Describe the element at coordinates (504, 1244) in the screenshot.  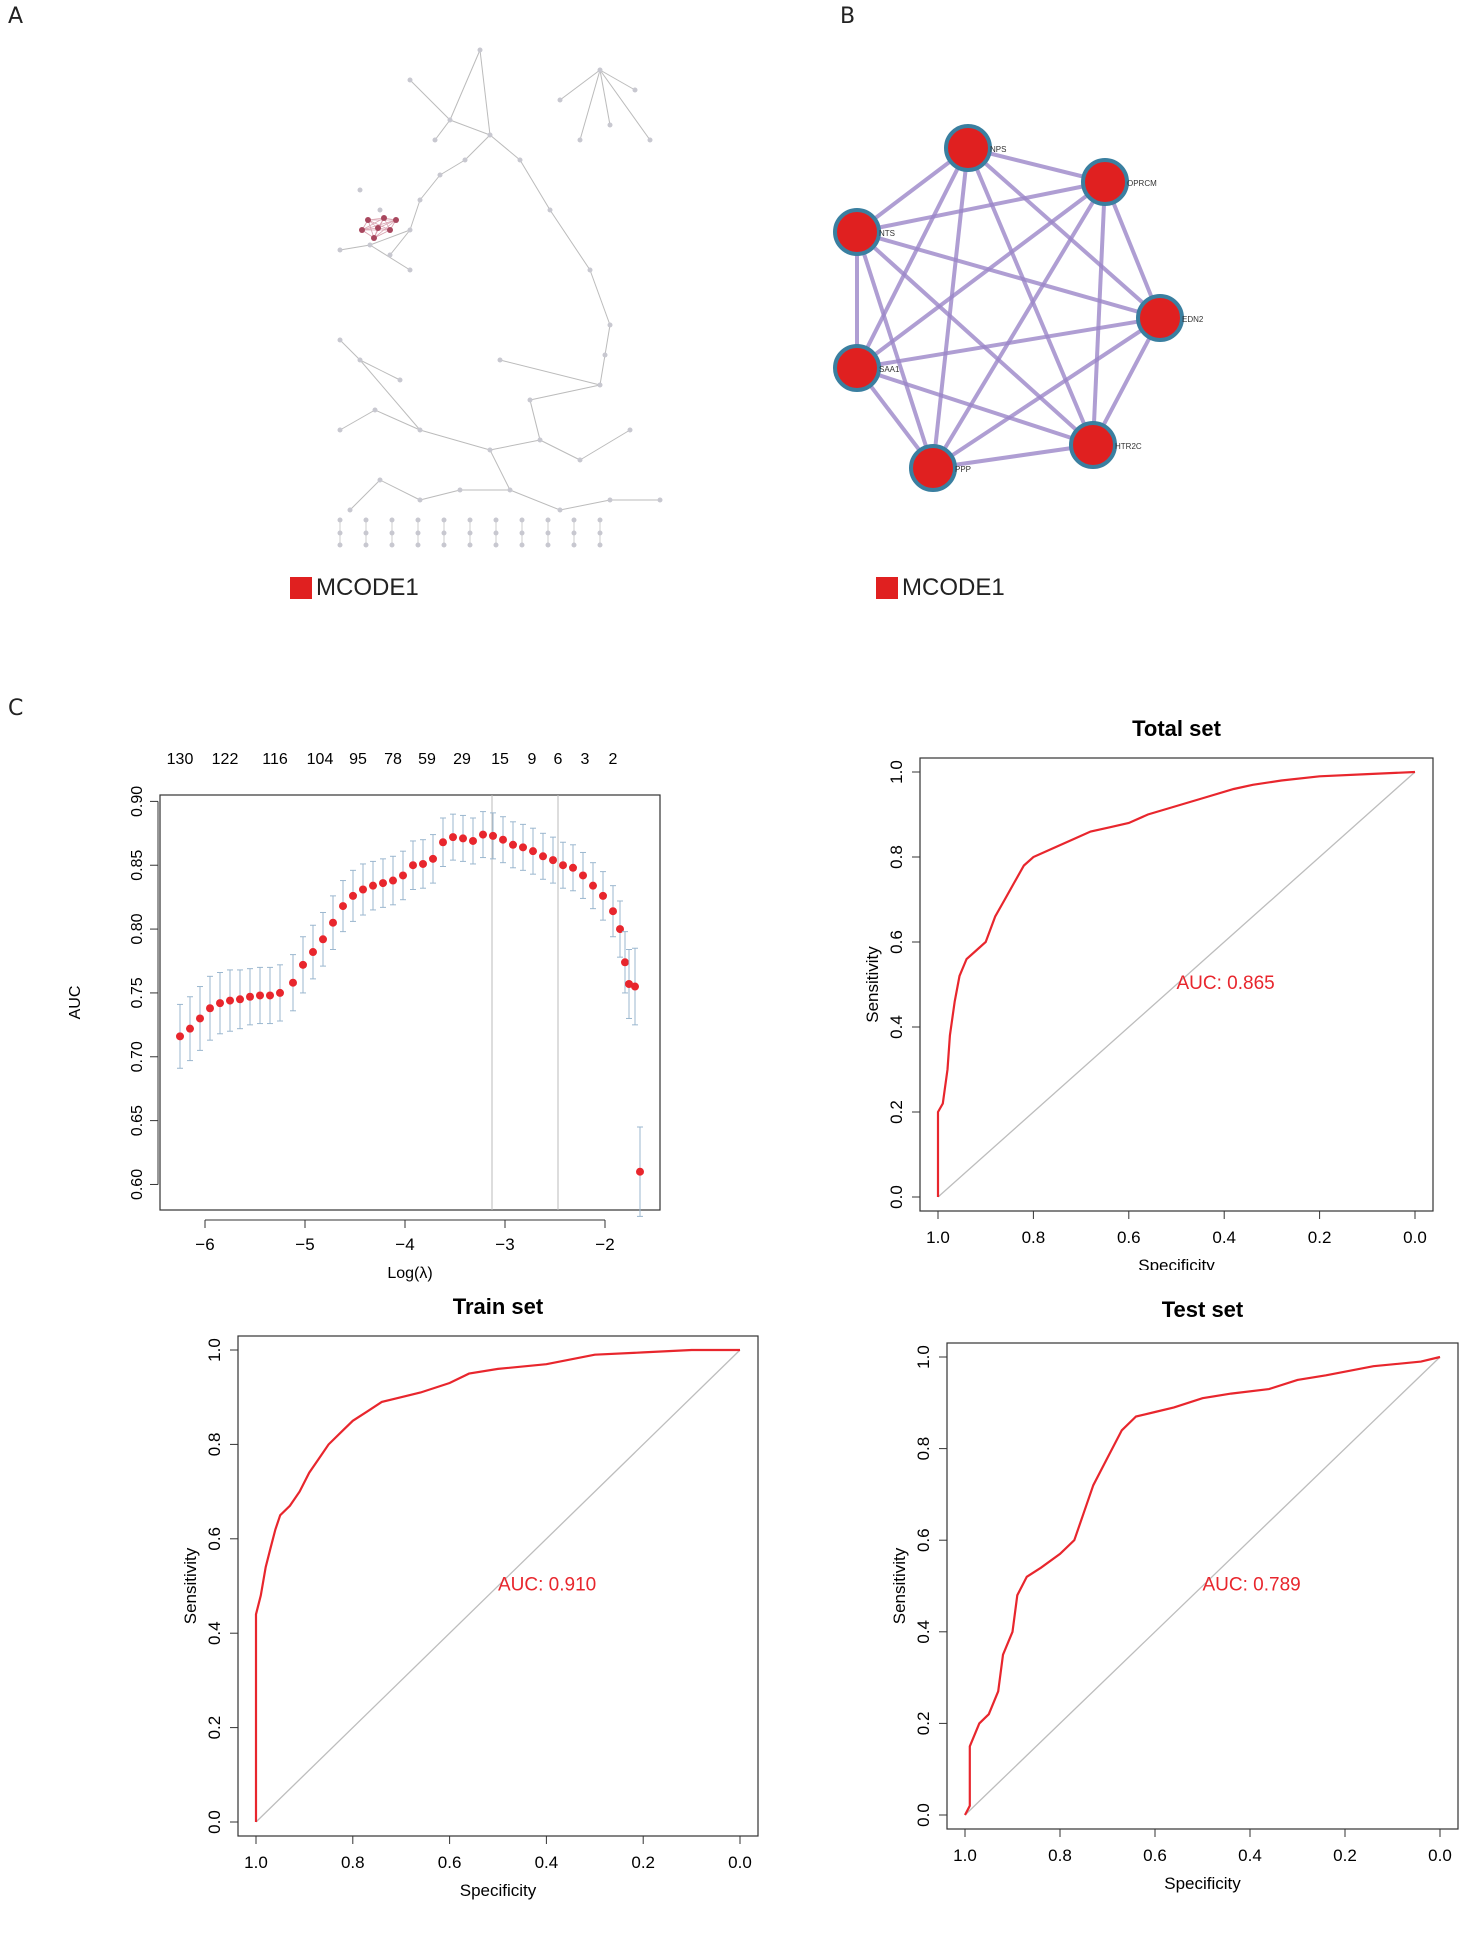
I see `x-tick-label: −3` at that location.